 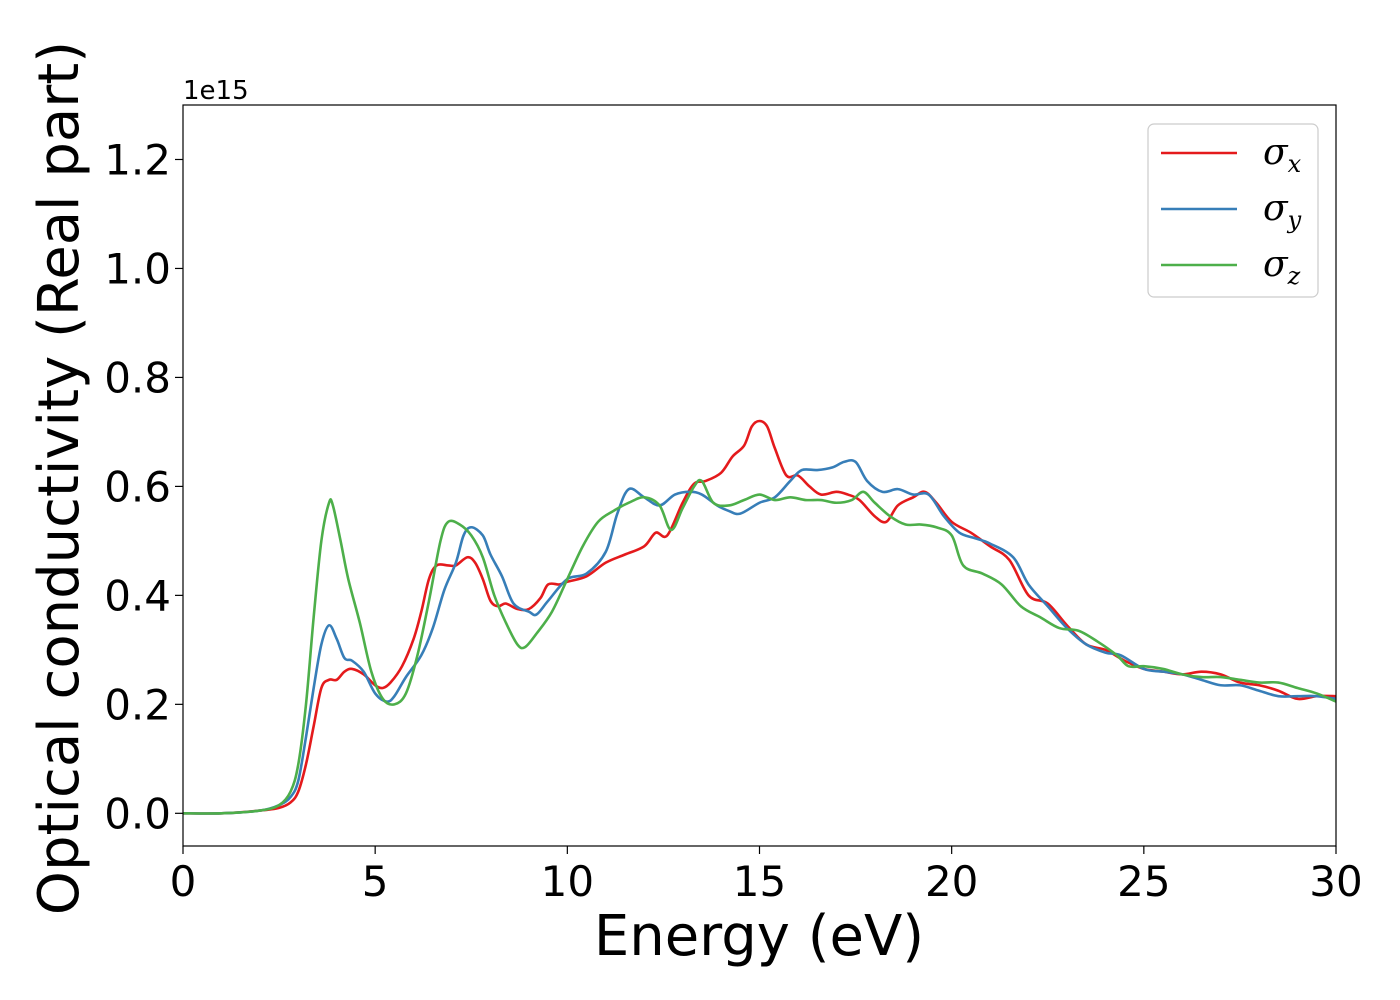 I want to click on legend-label-z: σz, so click(x=1282, y=267).